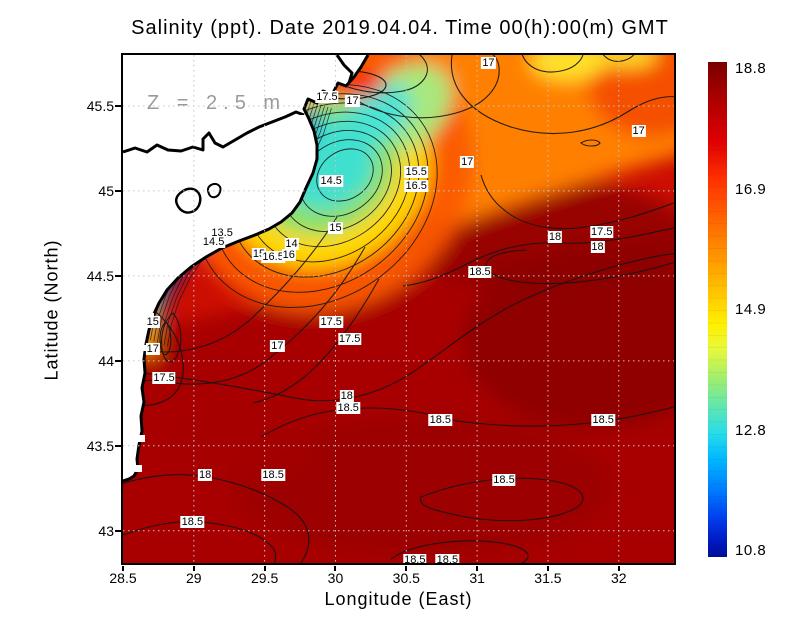  Describe the element at coordinates (100, 445) in the screenshot. I see `y-tick-label: 43.5` at that location.